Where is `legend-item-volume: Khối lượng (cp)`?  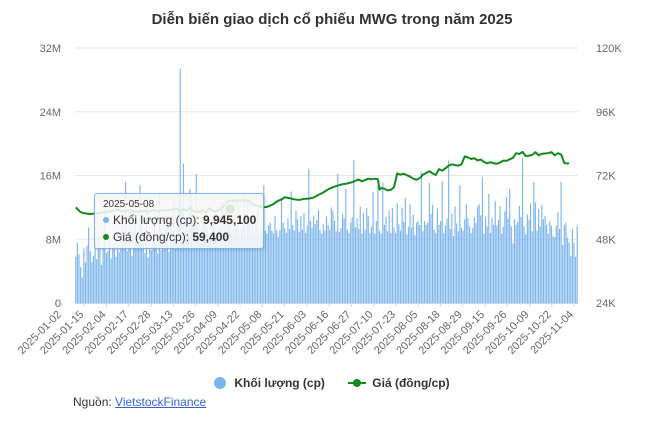 legend-item-volume: Khối lượng (cp) is located at coordinates (269, 383).